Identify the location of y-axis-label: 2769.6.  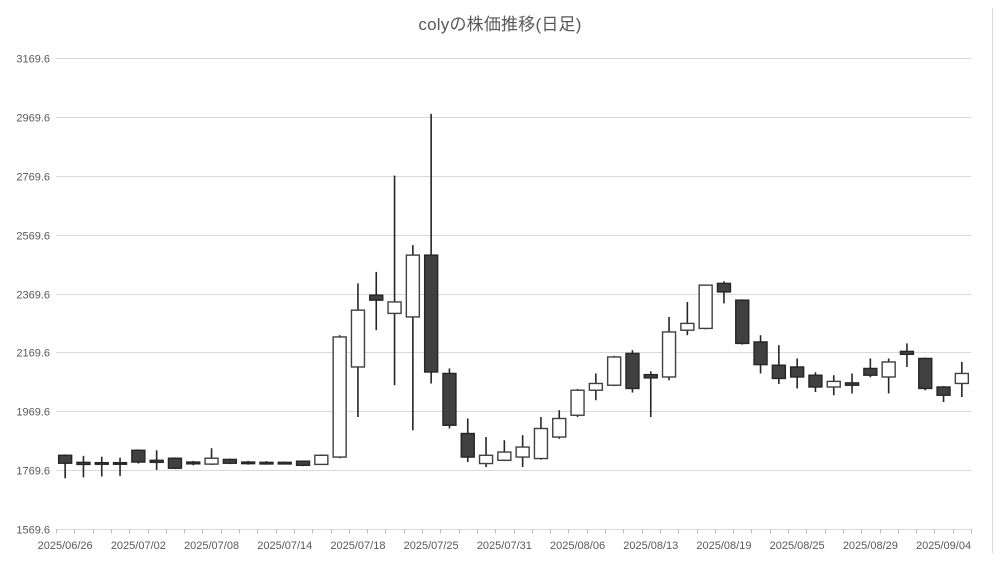
(33, 178).